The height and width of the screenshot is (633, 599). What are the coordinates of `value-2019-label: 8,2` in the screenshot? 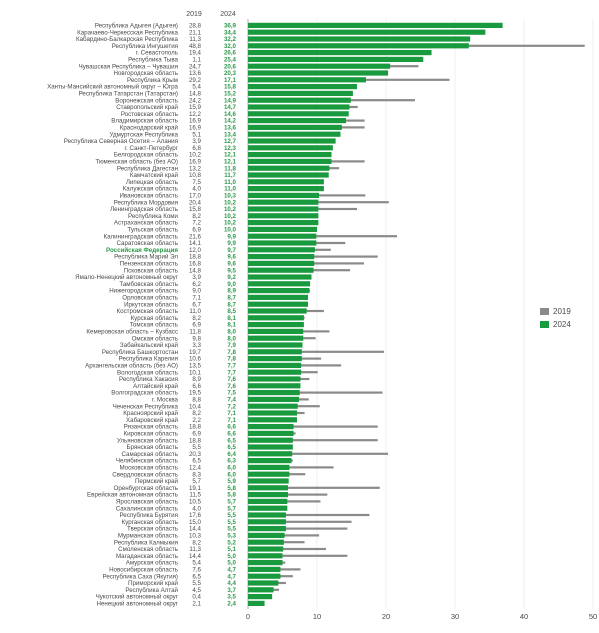 It's located at (196, 413).